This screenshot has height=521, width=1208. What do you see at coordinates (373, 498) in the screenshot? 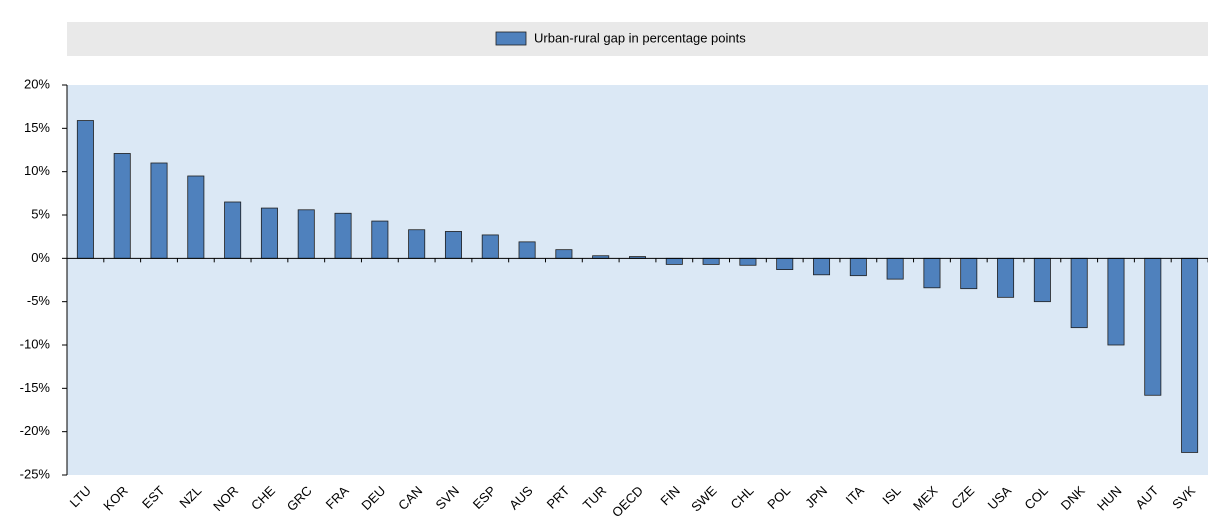
I see `x-tick-label: DEU` at bounding box center [373, 498].